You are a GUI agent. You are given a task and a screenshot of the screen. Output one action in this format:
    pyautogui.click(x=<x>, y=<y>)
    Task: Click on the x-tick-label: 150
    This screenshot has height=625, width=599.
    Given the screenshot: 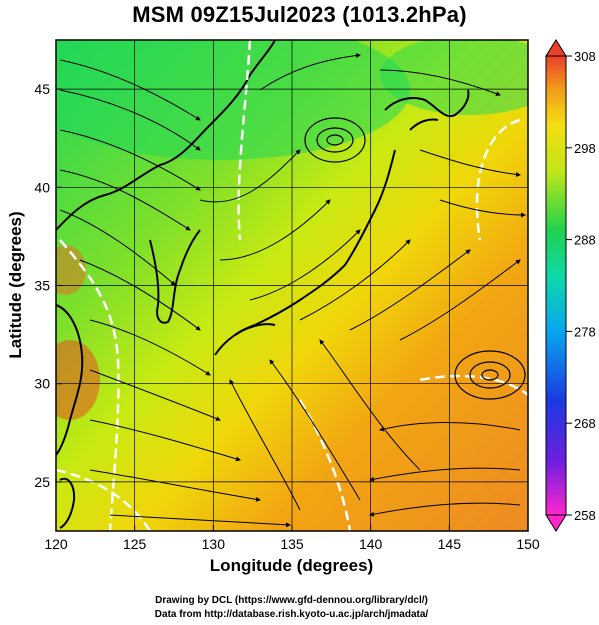 What is the action you would take?
    pyautogui.click(x=528, y=544)
    